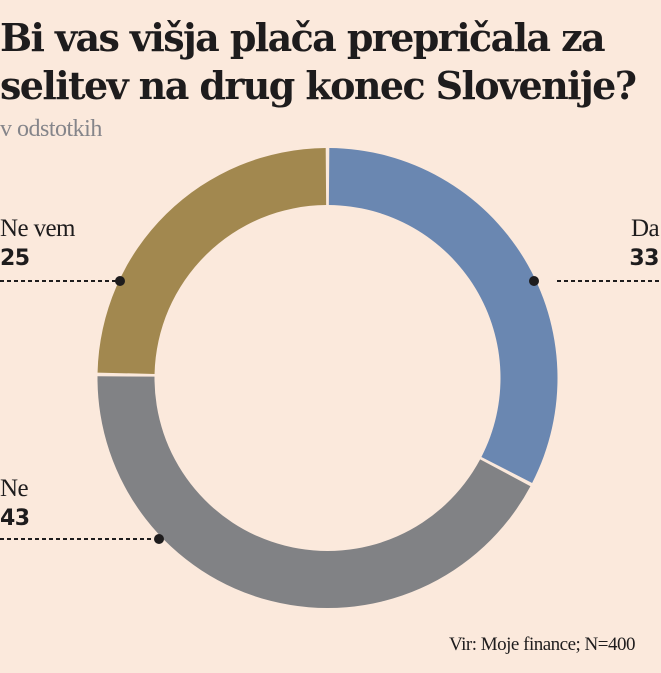 Image resolution: width=661 pixels, height=673 pixels. I want to click on donut-segment-ne-vem, so click(212, 261).